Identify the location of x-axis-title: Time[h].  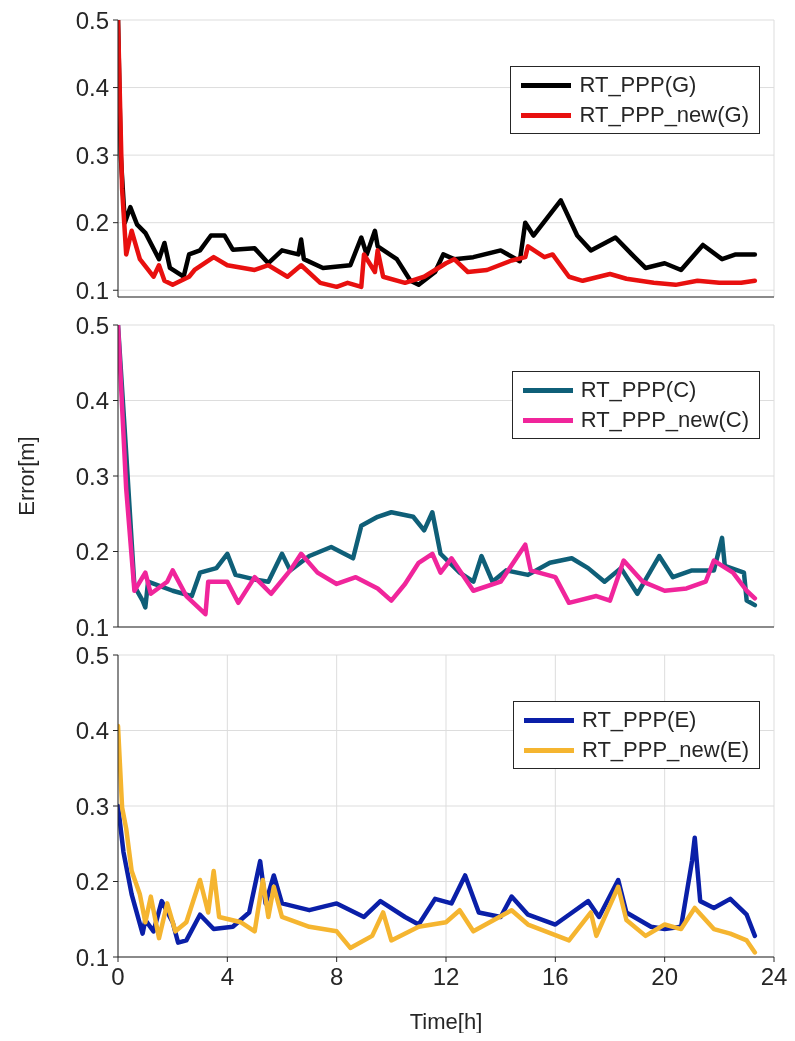
(446, 1021).